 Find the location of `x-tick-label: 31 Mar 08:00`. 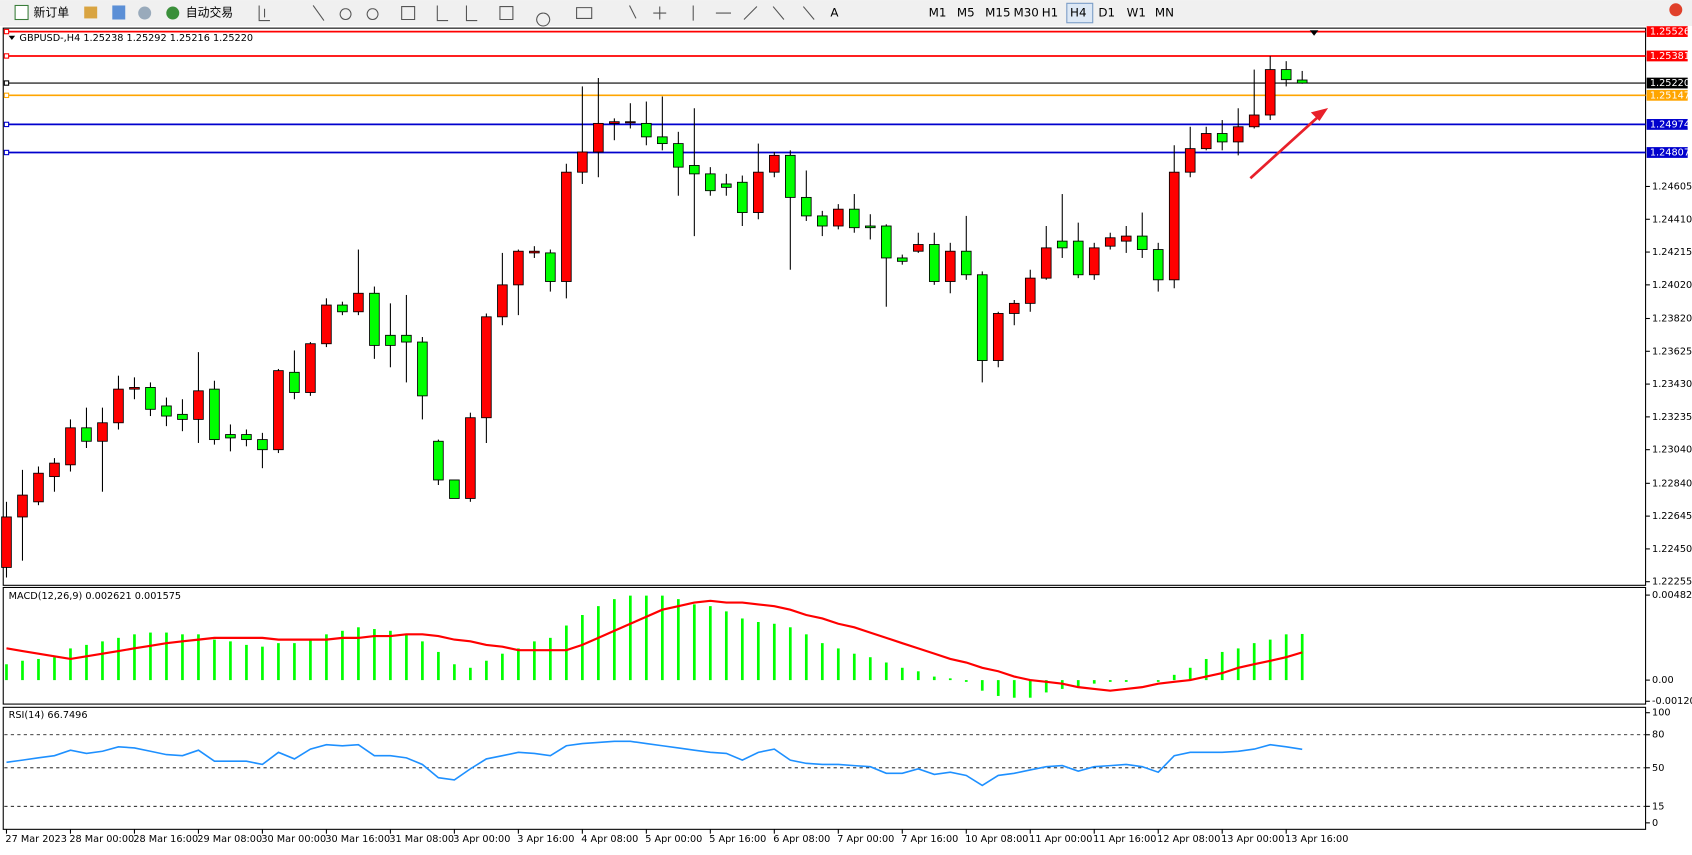

x-tick-label: 31 Mar 08:00 is located at coordinates (421, 839).